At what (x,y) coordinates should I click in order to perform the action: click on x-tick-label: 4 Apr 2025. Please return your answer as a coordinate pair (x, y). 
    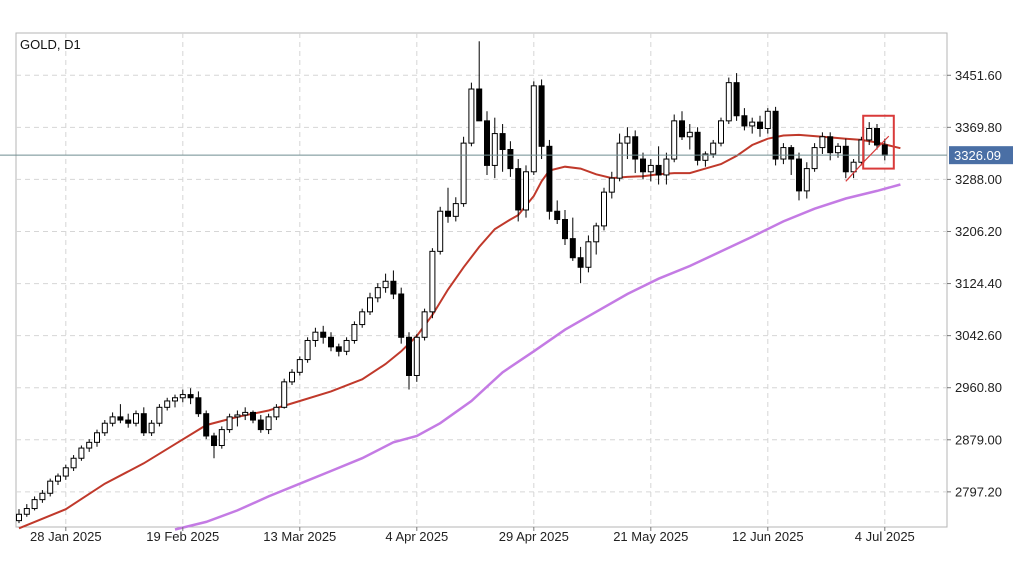
    Looking at the image, I should click on (416, 536).